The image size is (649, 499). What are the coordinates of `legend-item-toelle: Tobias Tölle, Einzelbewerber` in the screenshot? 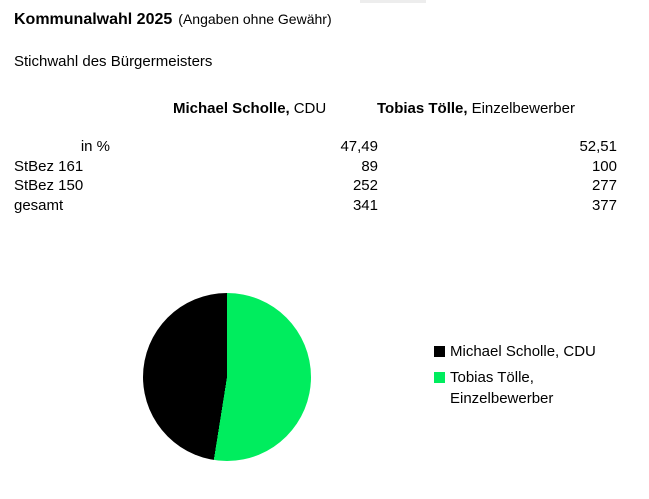 It's located at (534, 388).